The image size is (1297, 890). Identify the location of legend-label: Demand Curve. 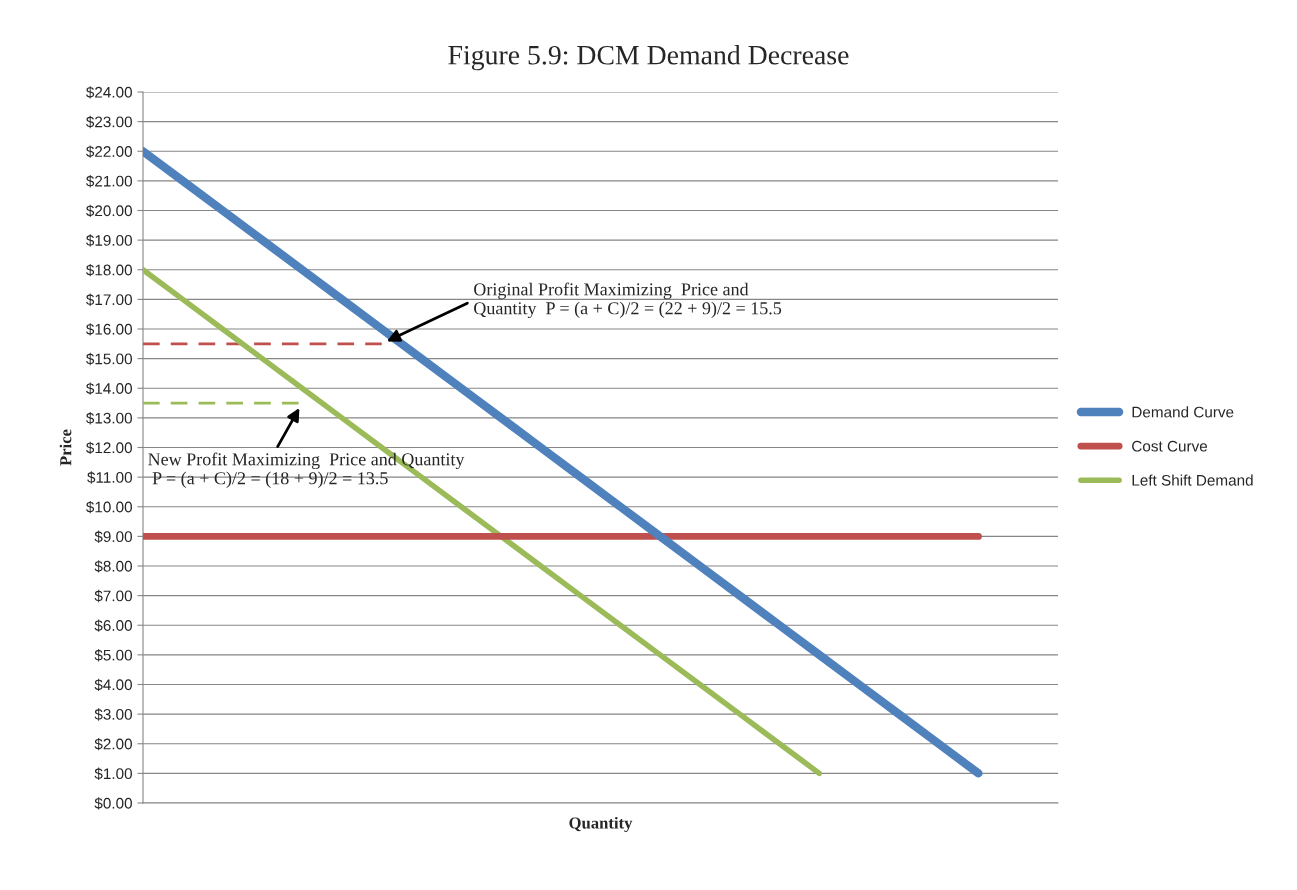
(1183, 412).